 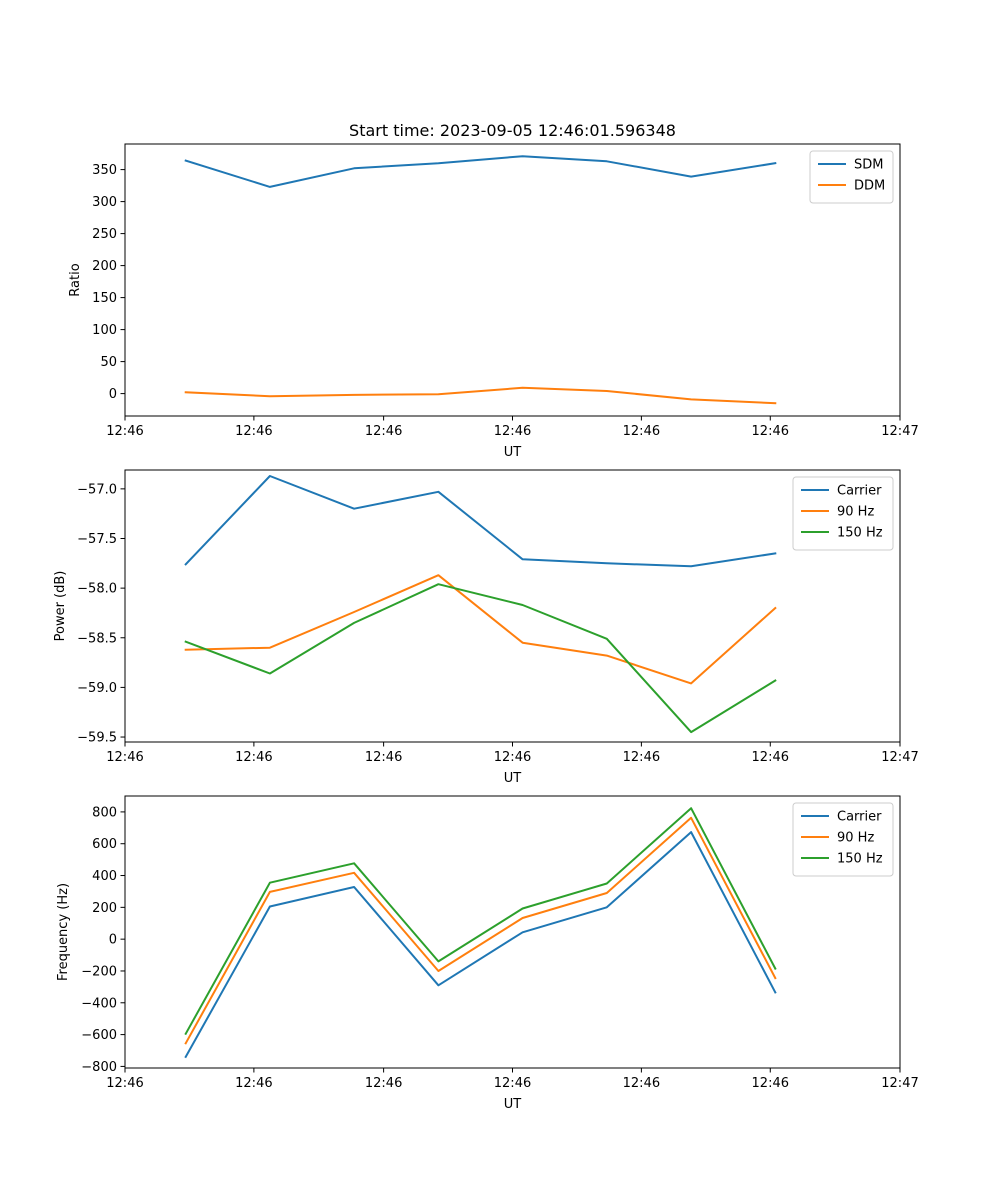 I want to click on y-tick-label: 100, so click(x=104, y=330).